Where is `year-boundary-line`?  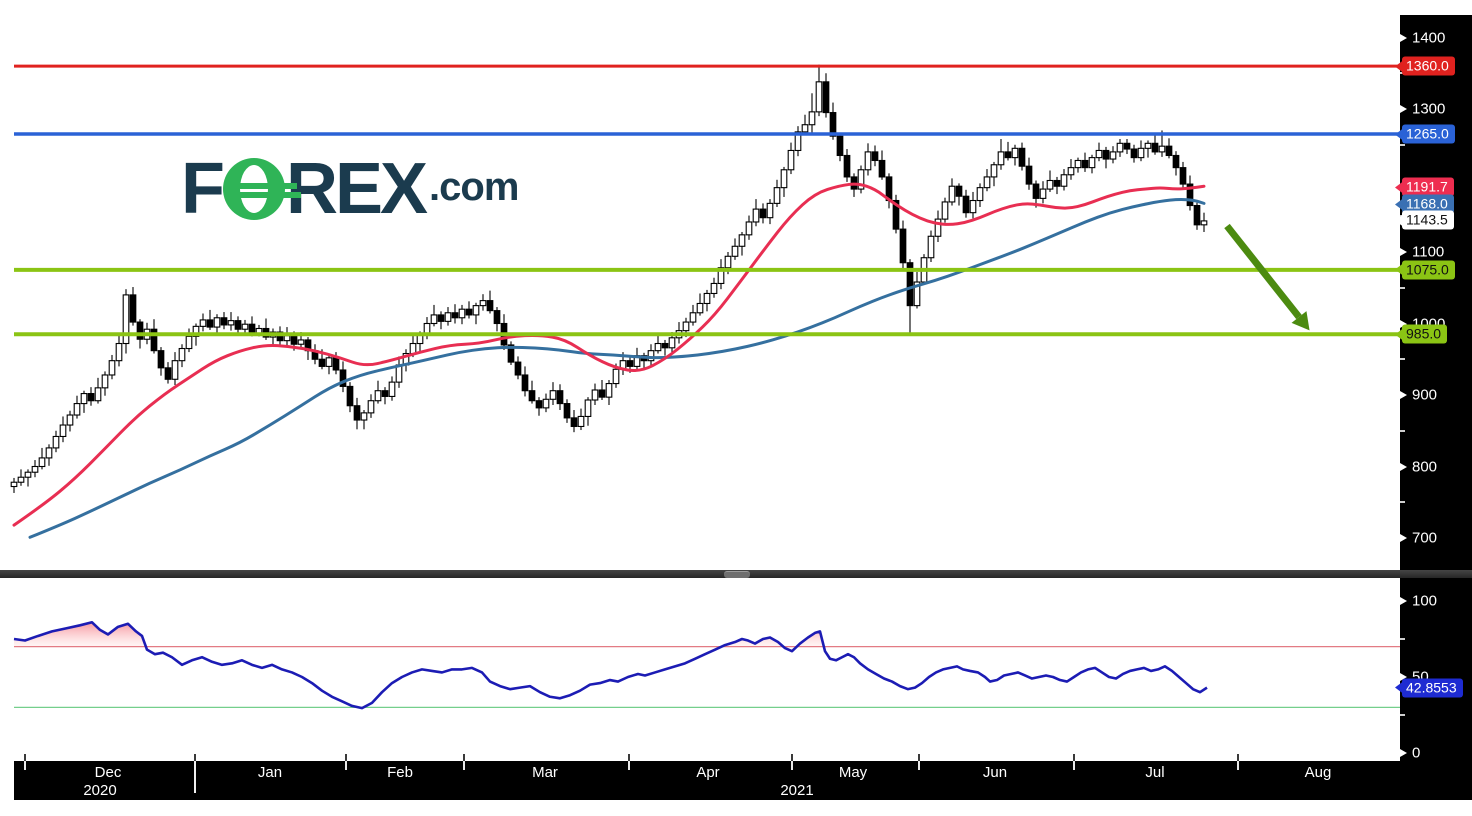 year-boundary-line is located at coordinates (195, 777).